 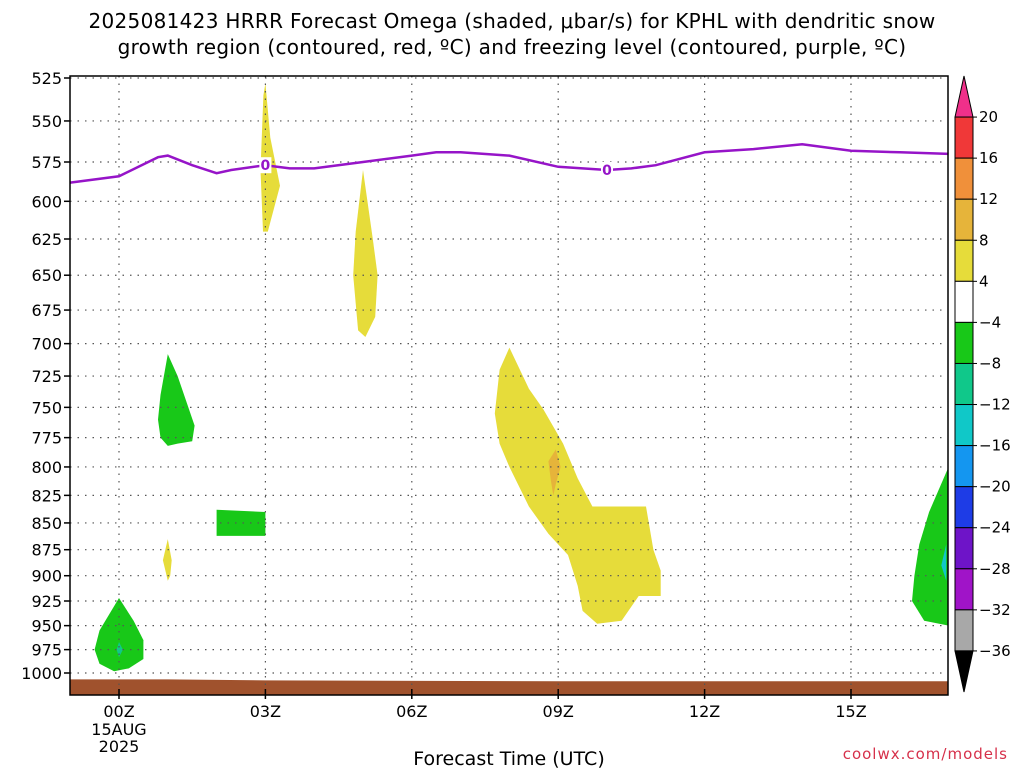 What do you see at coordinates (984, 240) in the screenshot?
I see `colorbar-label: 8` at bounding box center [984, 240].